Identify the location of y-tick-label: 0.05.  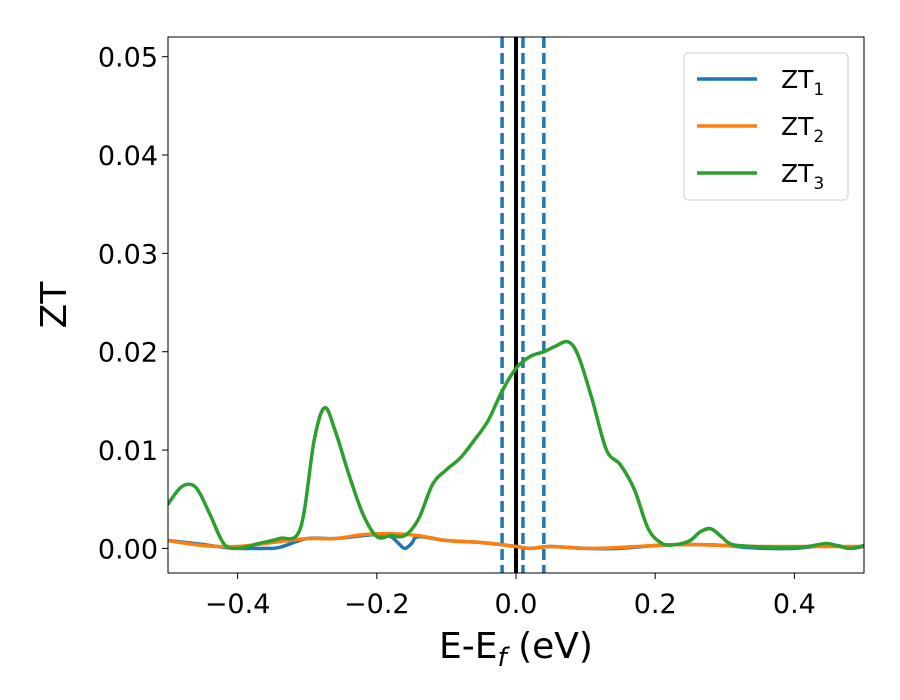
(128, 58).